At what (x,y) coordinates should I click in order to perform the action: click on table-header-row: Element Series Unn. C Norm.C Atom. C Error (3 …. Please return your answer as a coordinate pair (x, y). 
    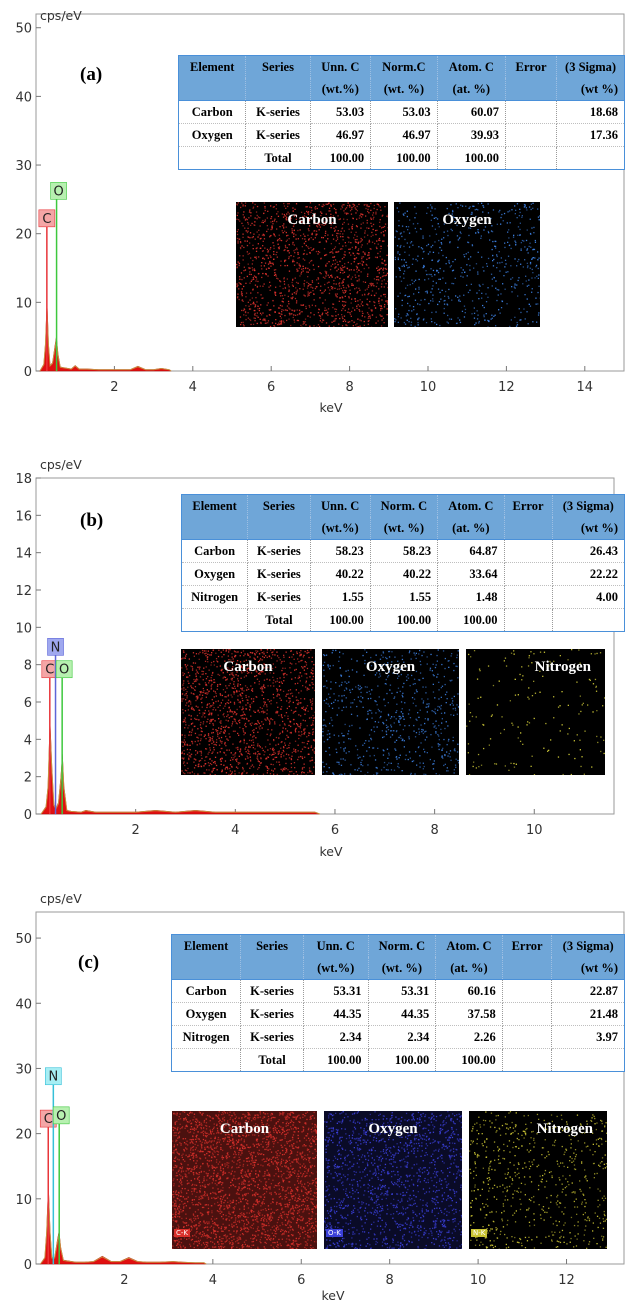
    Looking at the image, I should click on (401, 66).